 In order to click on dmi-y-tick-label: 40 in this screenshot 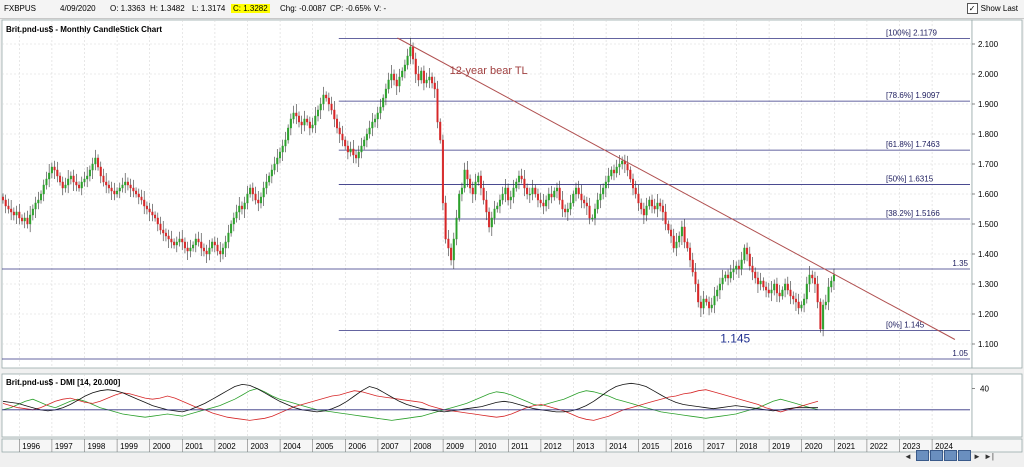, I will do `click(984, 389)`.